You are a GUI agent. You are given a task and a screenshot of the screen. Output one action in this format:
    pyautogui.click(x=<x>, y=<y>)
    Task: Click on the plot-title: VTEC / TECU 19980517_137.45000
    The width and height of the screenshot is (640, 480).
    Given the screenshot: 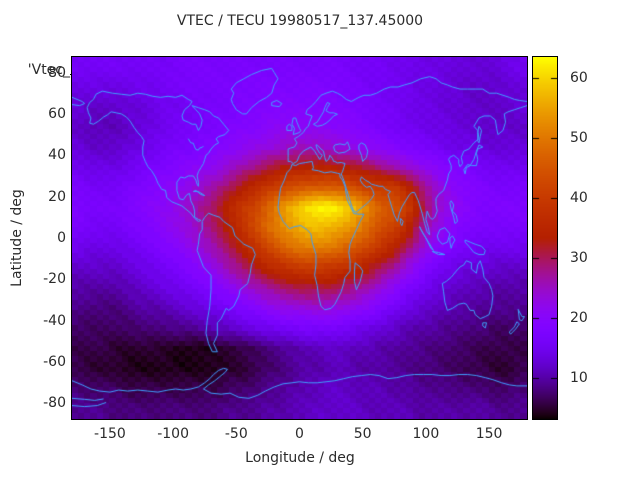 What is the action you would take?
    pyautogui.click(x=300, y=21)
    